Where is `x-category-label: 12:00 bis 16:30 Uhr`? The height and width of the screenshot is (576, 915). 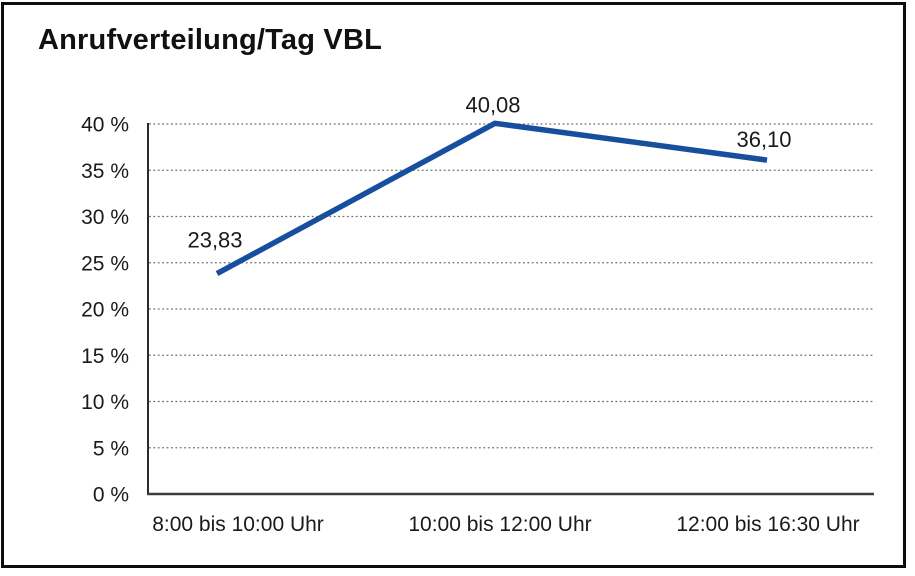
x-category-label: 12:00 bis 16:30 Uhr is located at coordinates (767, 524).